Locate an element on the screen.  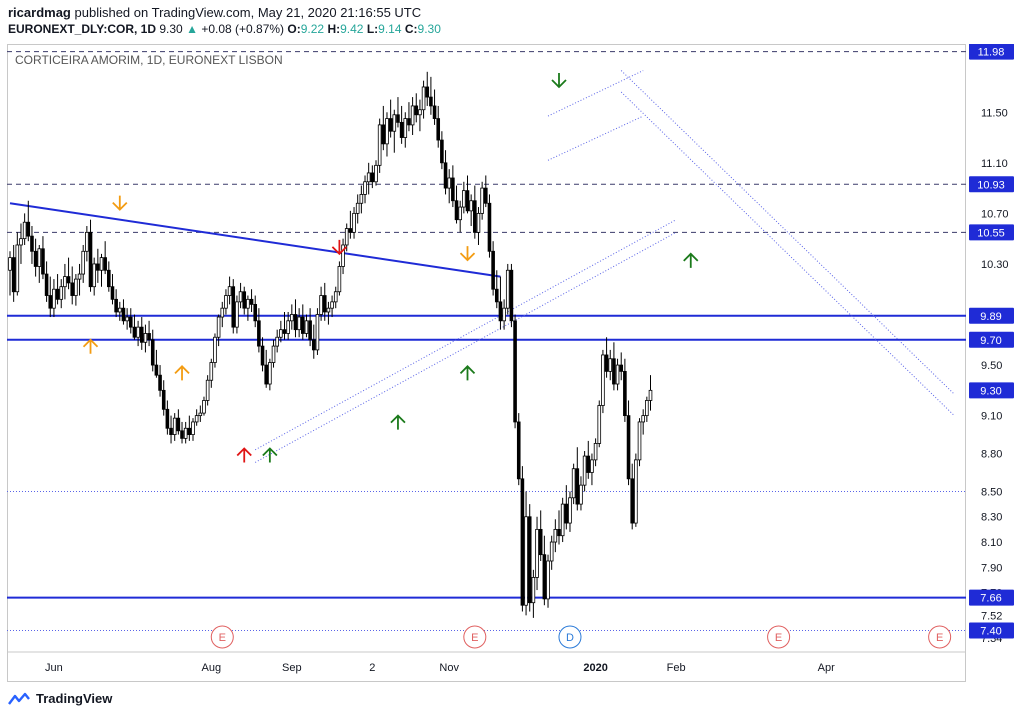
y-tick-label: 7.90 is located at coordinates (991, 568).